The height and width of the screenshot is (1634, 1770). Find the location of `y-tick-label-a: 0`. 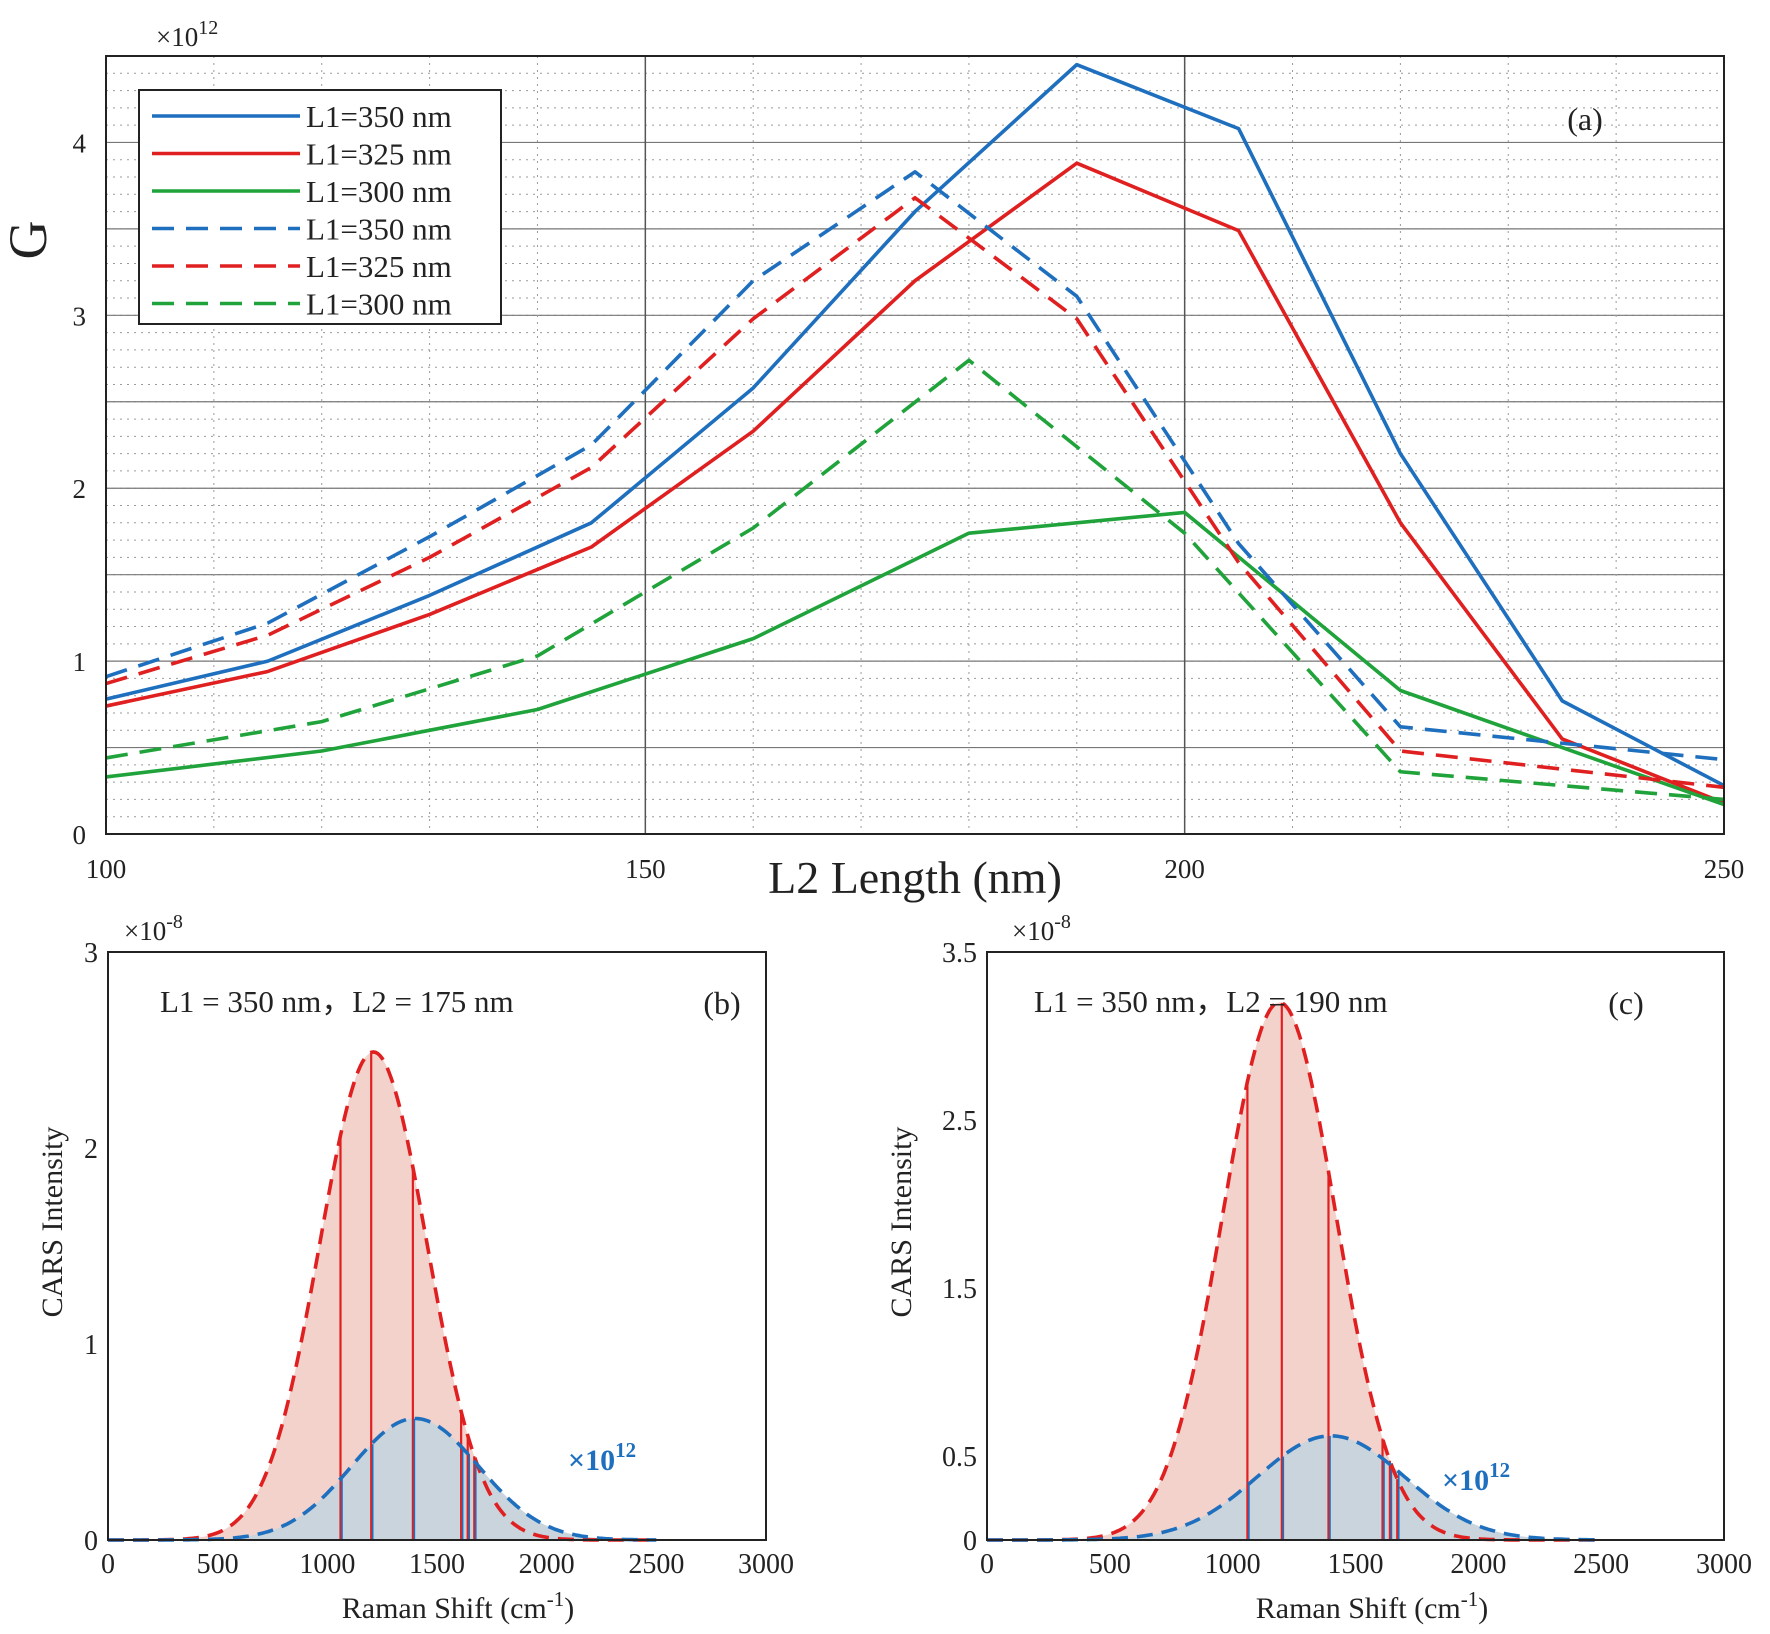

y-tick-label-a: 0 is located at coordinates (80, 835).